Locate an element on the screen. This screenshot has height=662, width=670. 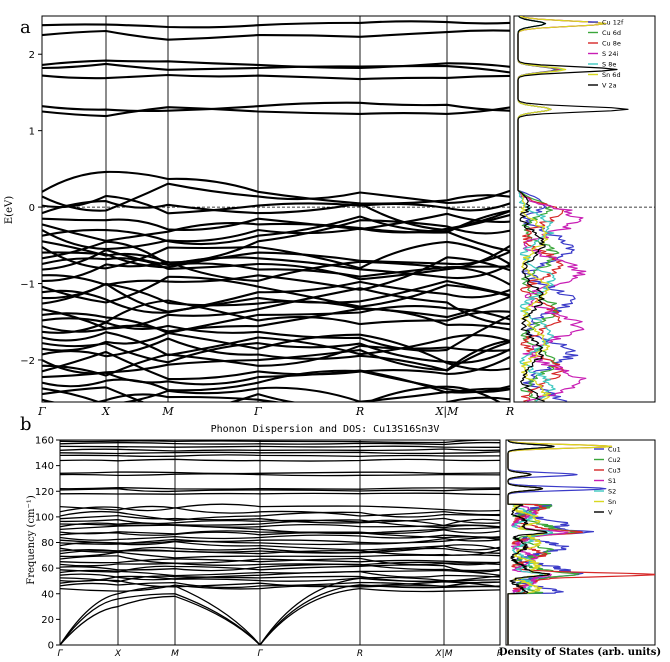
panel-a-legend-entry: Cu 8e is located at coordinates (611, 44).